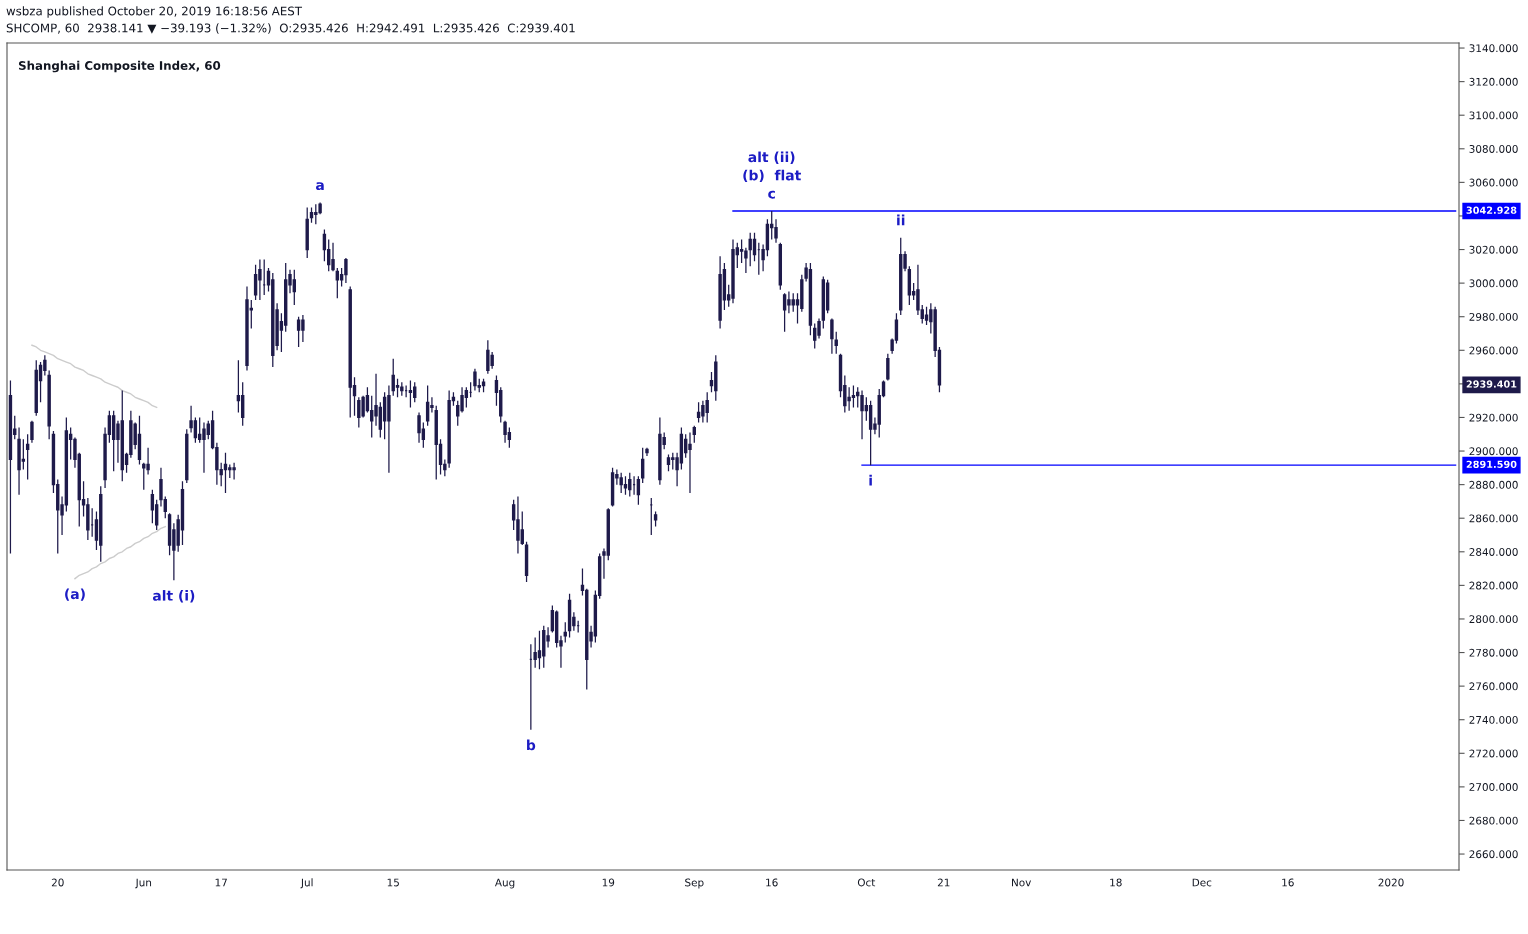  Describe the element at coordinates (1493, 249) in the screenshot. I see `y-tick-label: 3020.000` at that location.